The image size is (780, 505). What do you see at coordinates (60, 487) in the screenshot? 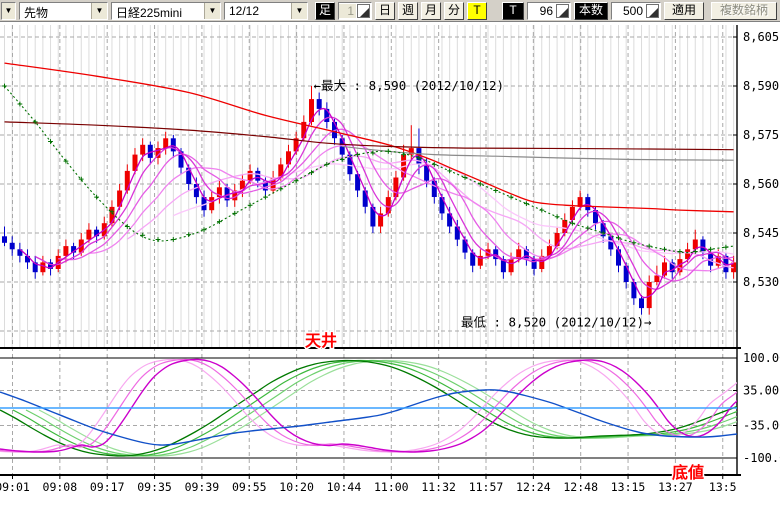
I see `svg-text: 09:08` at bounding box center [60, 487].